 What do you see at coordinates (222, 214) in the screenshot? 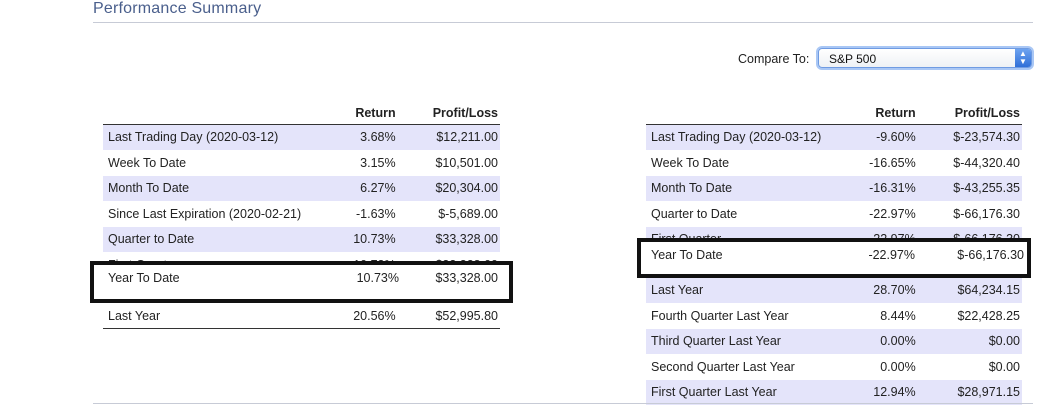
I see `period-name: Since Last Expiration (2020-02-21)` at bounding box center [222, 214].